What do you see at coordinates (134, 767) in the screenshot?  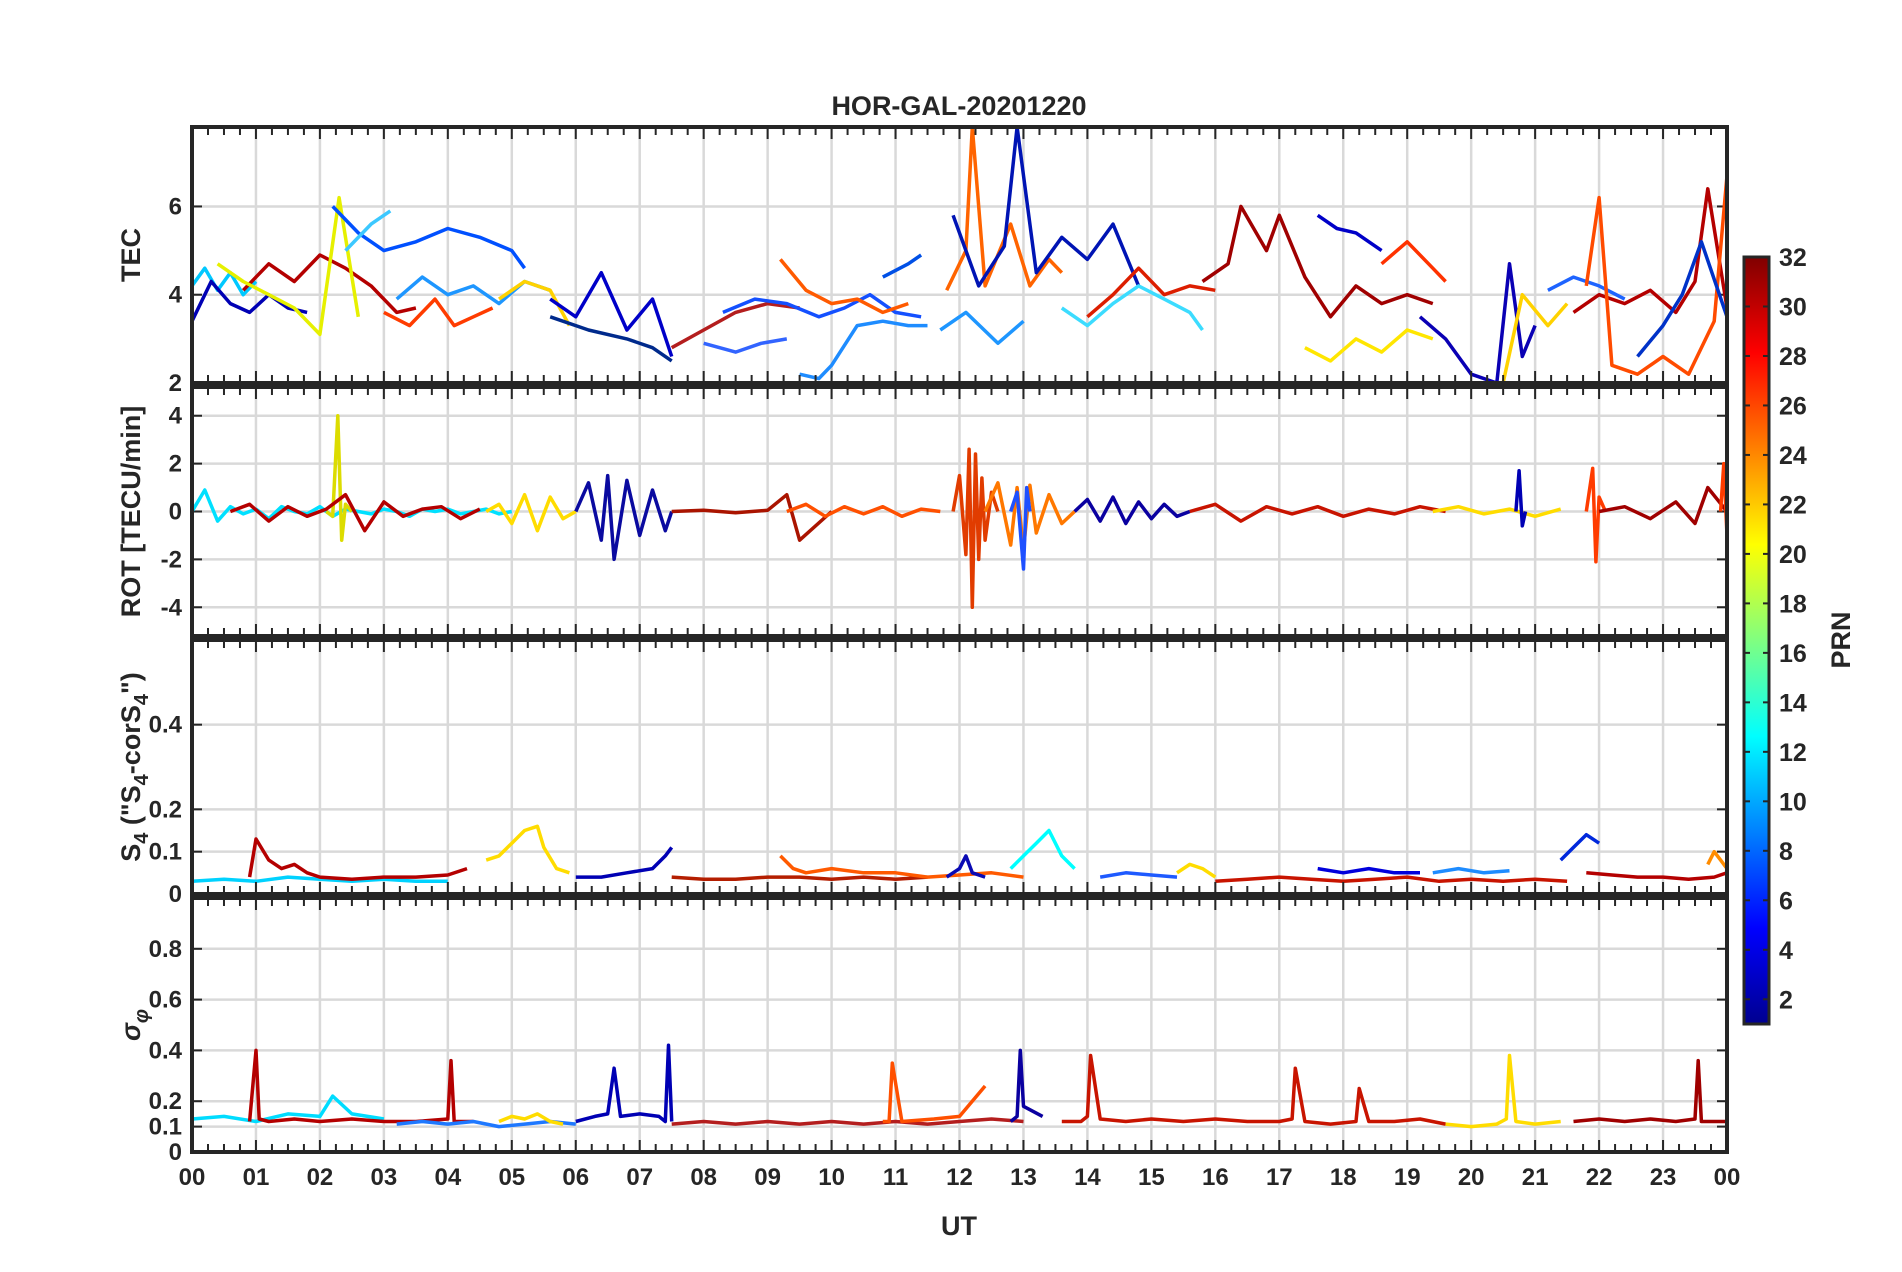 I see `y-axis-label: S4 ("S4-corS4")` at bounding box center [134, 767].